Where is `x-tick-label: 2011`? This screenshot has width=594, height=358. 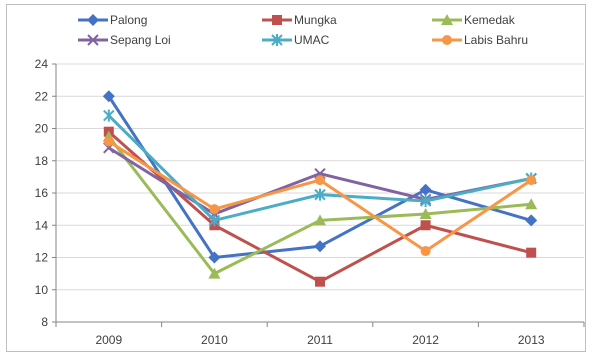 x-tick-label: 2011 is located at coordinates (320, 340).